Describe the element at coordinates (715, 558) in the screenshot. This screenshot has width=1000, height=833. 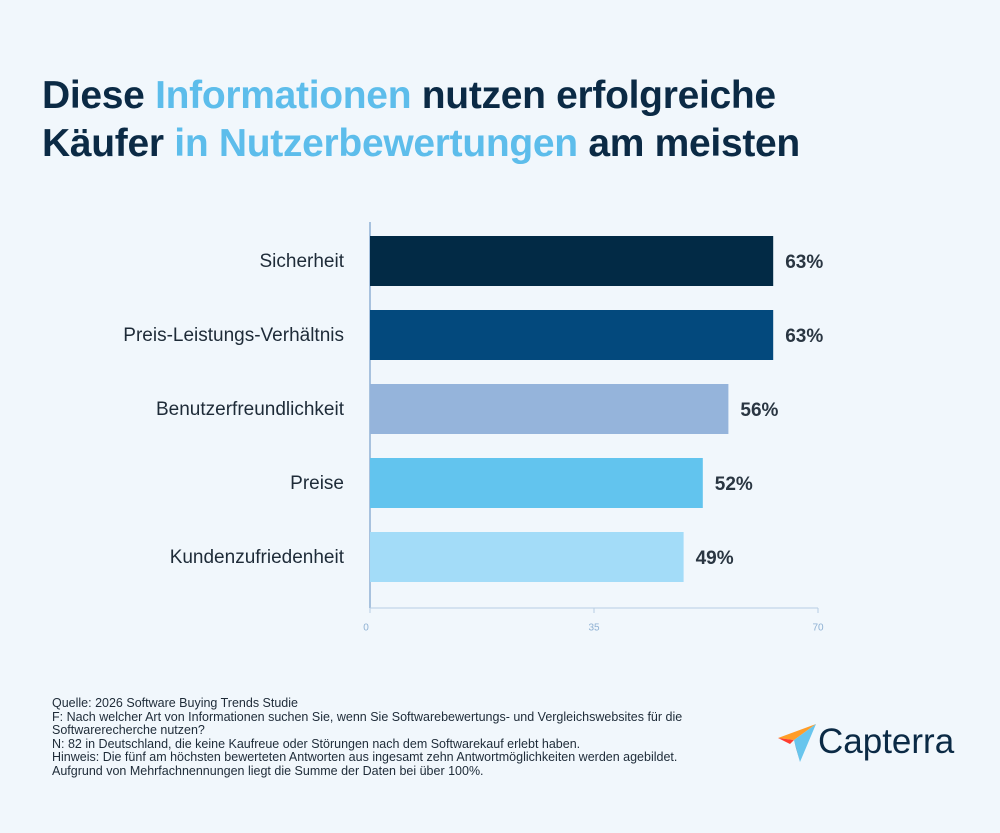
I see `value-label: 49%` at that location.